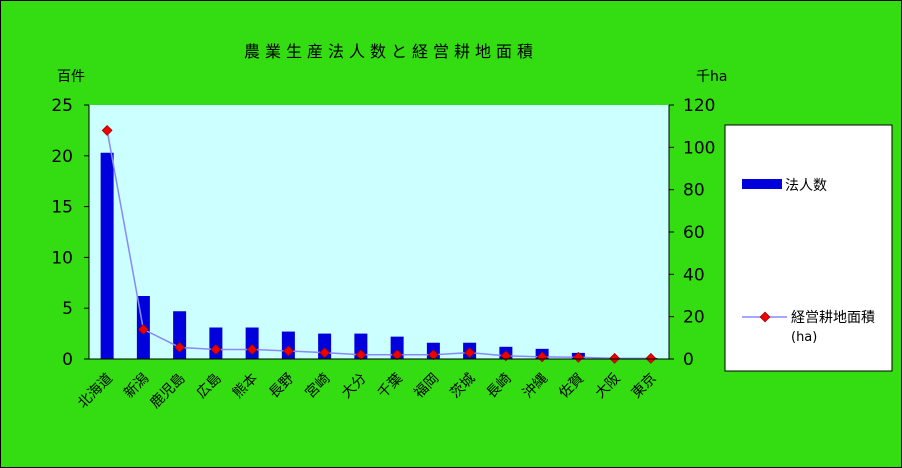 This screenshot has width=902, height=468. I want to click on legend-line-unit: (ha), so click(804, 337).